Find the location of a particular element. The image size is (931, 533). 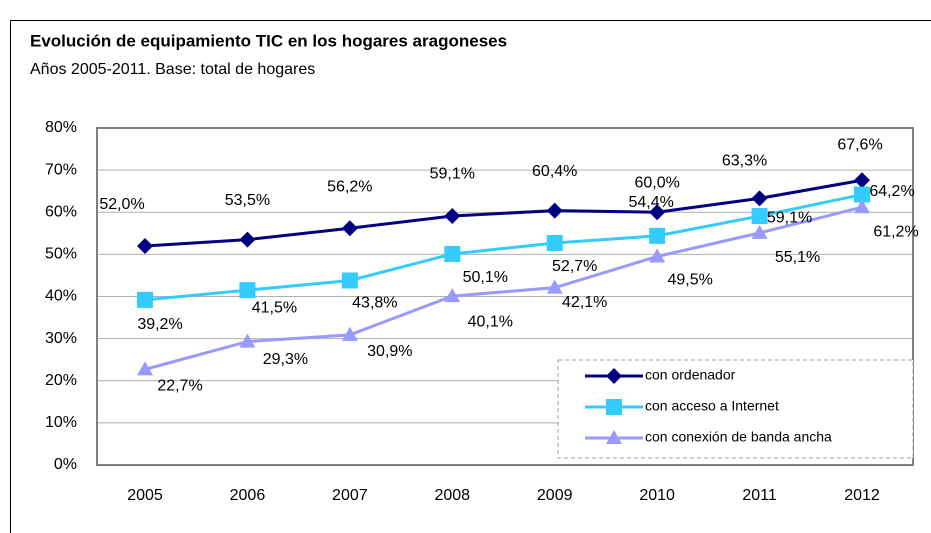

data-label: 29,3% is located at coordinates (285, 359).